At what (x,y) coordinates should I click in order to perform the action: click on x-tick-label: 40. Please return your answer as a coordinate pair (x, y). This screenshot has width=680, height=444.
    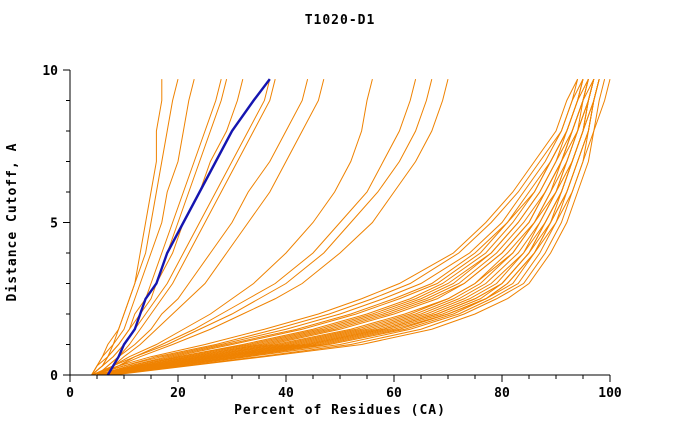
    Looking at the image, I should click on (286, 393).